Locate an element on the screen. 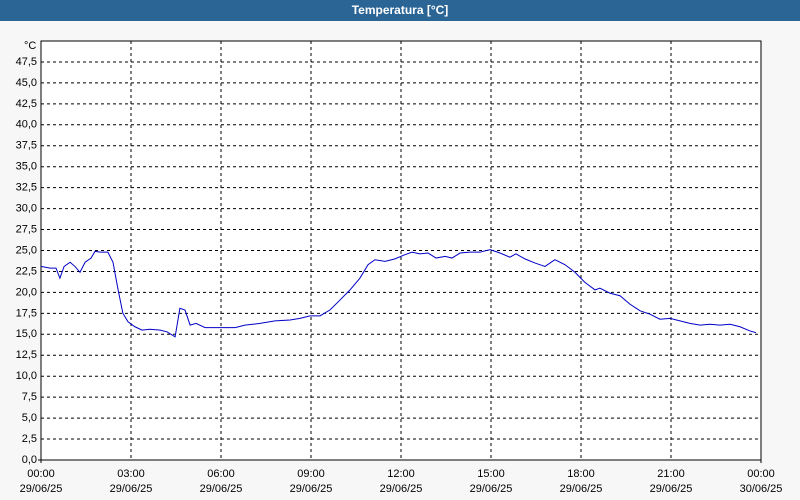  chart-title: Temperatura [°C] is located at coordinates (400, 10).